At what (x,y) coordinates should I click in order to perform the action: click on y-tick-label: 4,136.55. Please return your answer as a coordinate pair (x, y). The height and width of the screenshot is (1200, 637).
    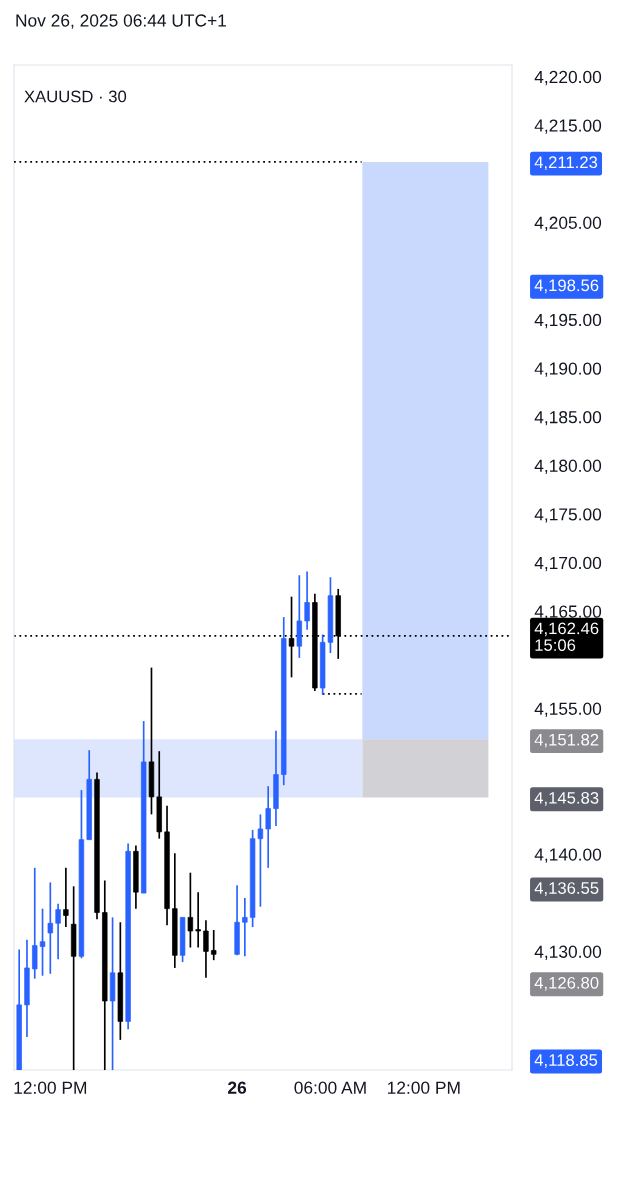
    Looking at the image, I should click on (566, 889).